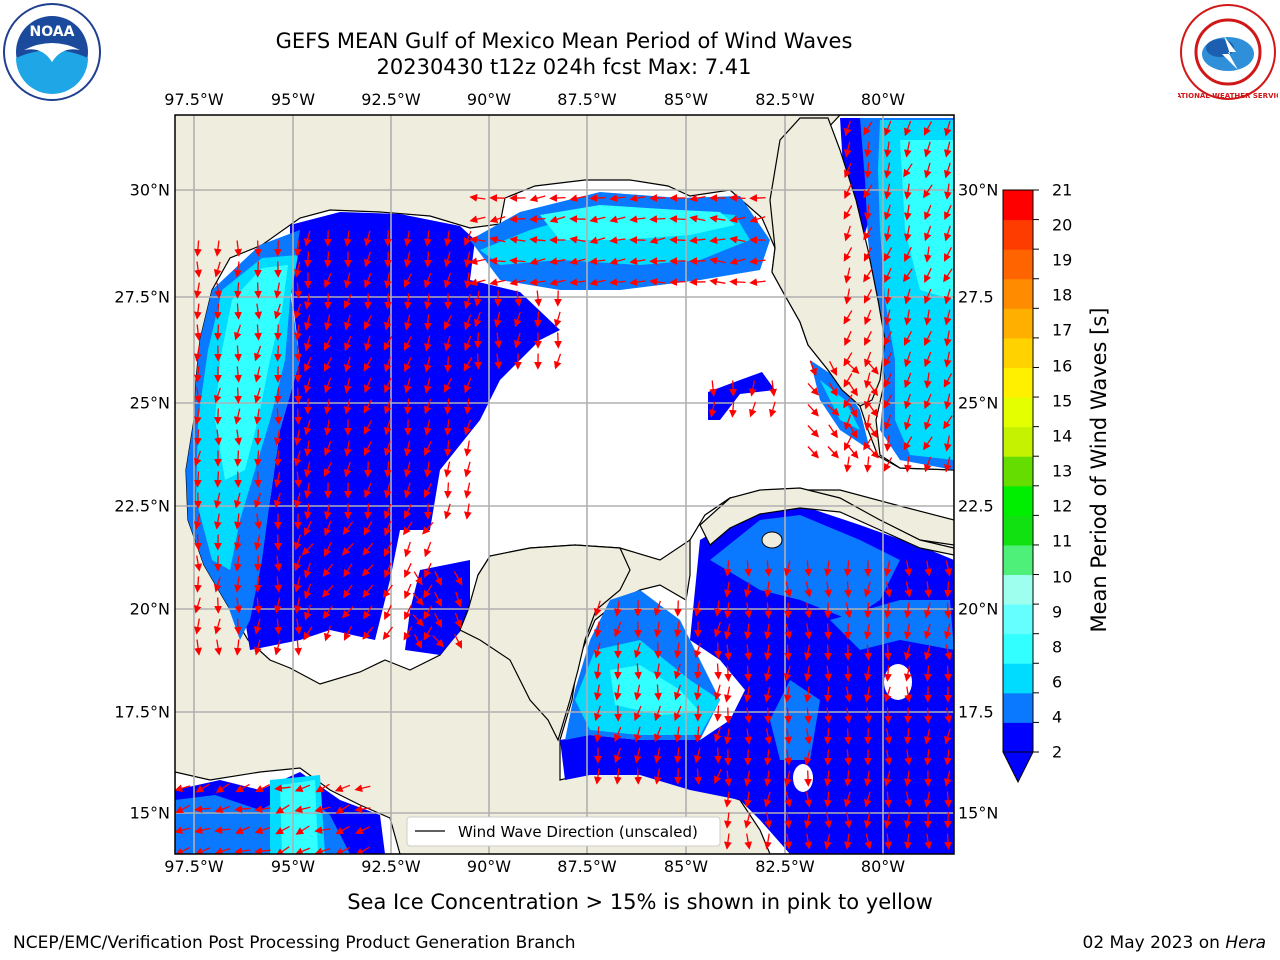 This screenshot has width=1280, height=960. What do you see at coordinates (149, 813) in the screenshot?
I see `lat-label-left-15n: 15°N` at bounding box center [149, 813].